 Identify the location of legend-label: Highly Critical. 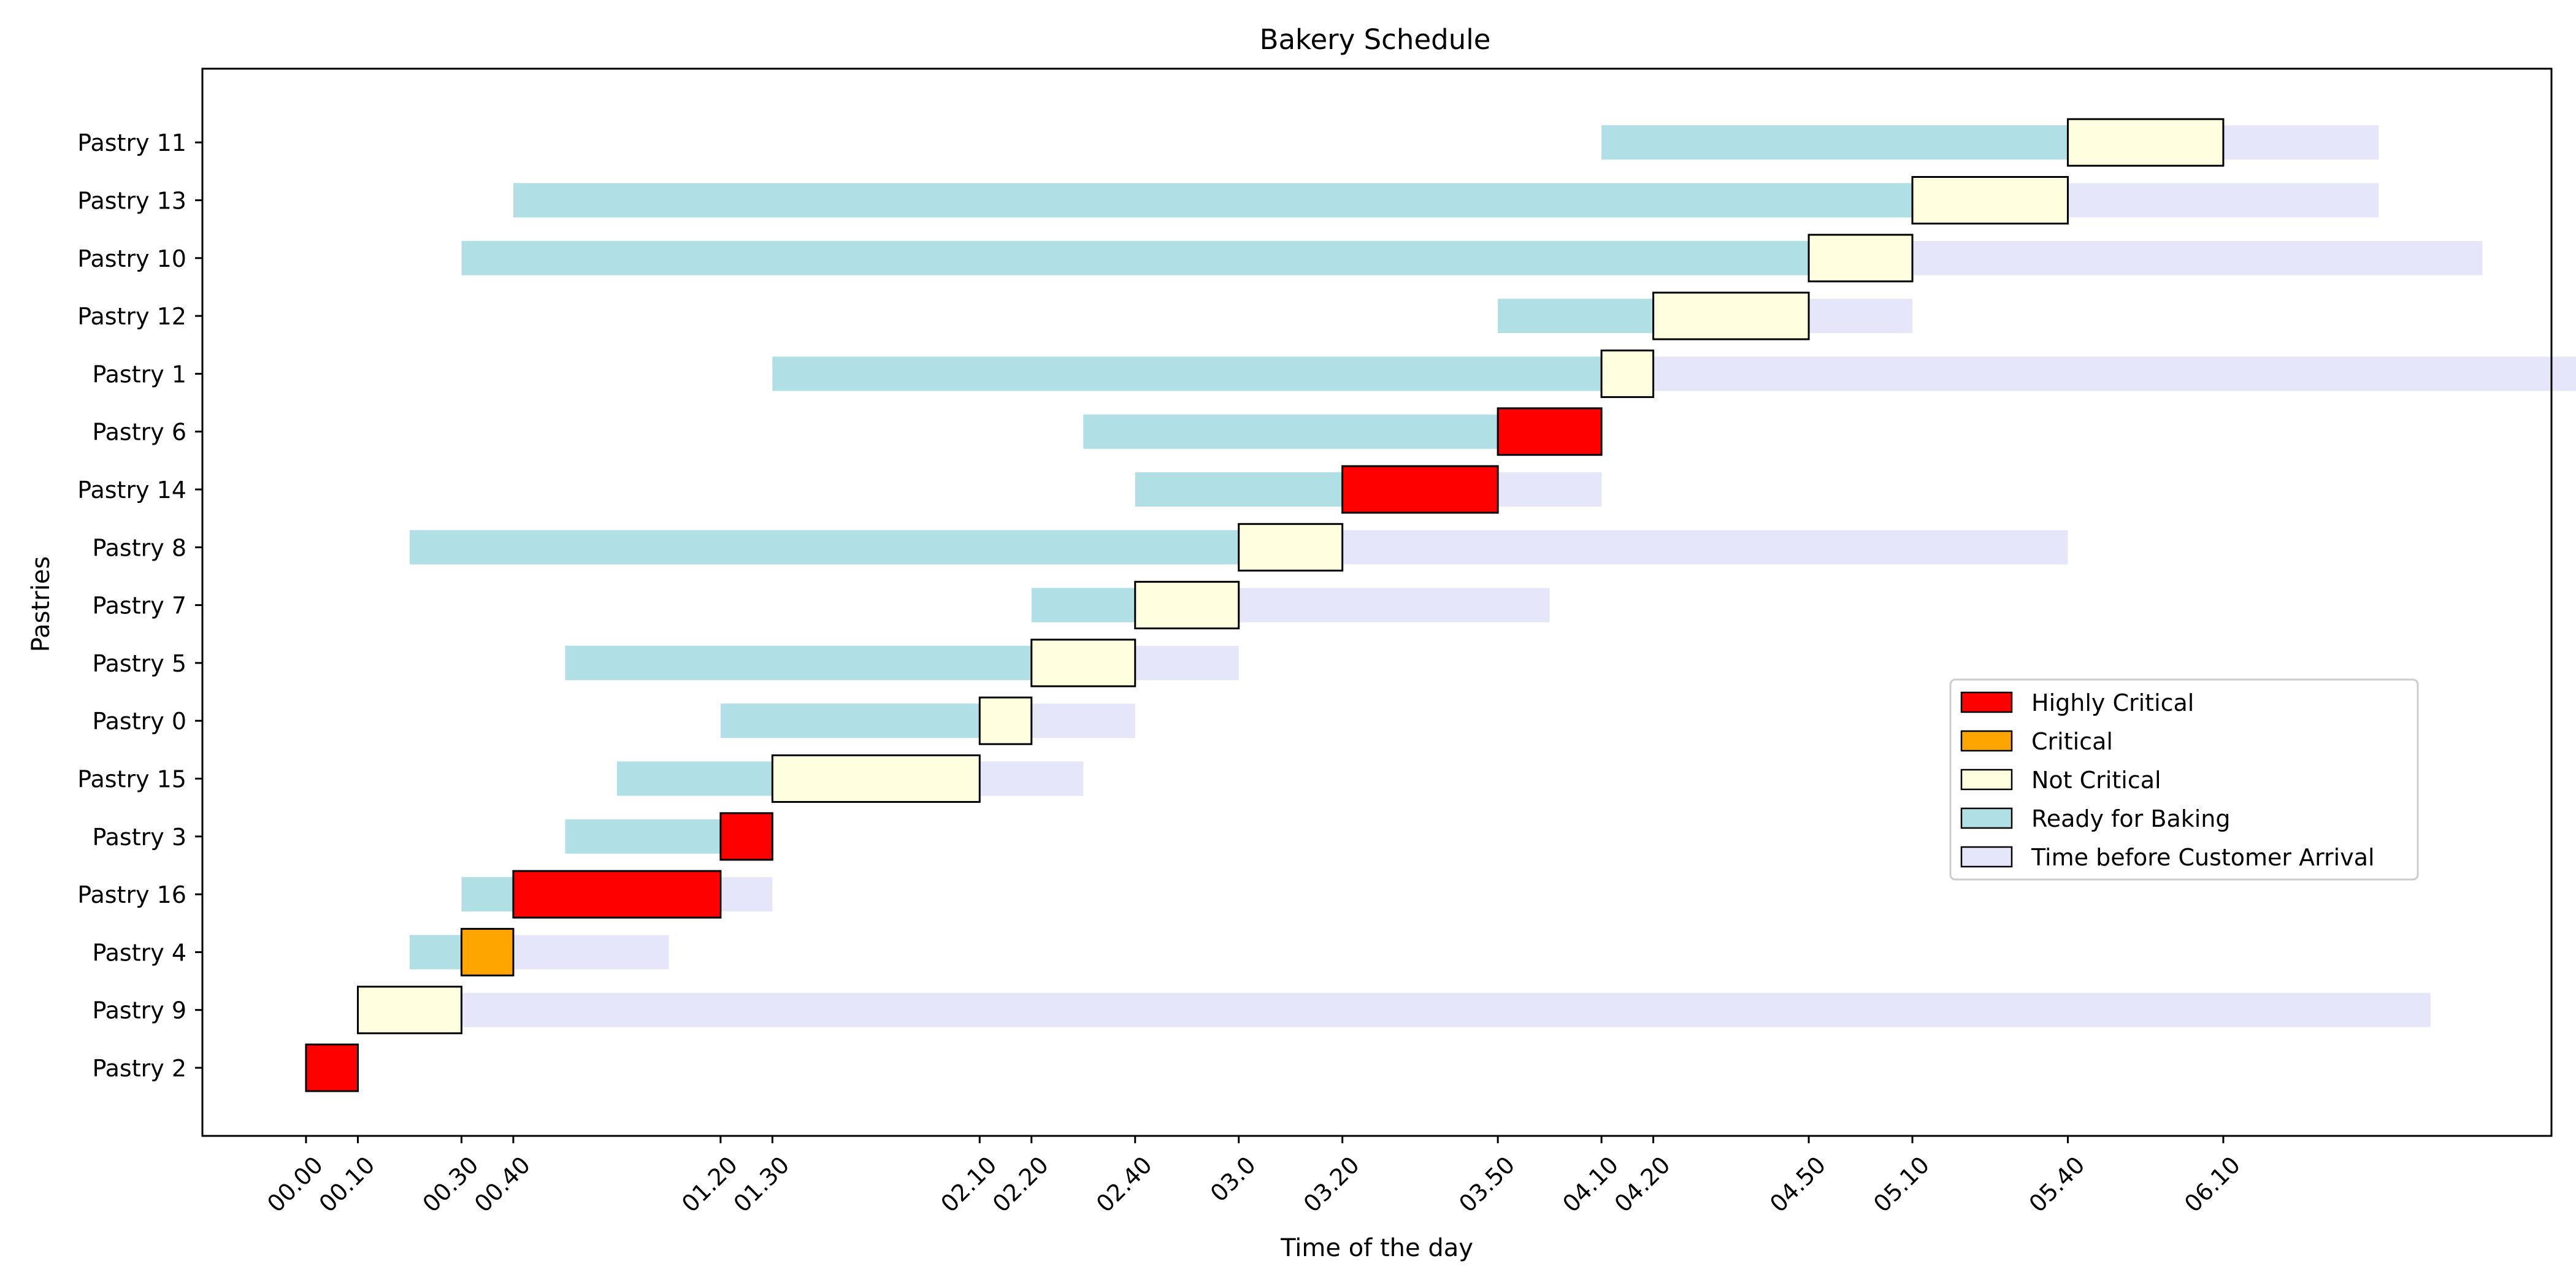
(2112, 702).